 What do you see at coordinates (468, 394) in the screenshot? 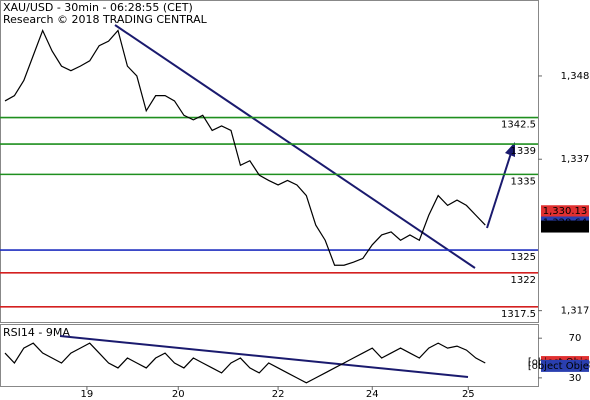
I see `x-tick-label: 25` at bounding box center [468, 394].